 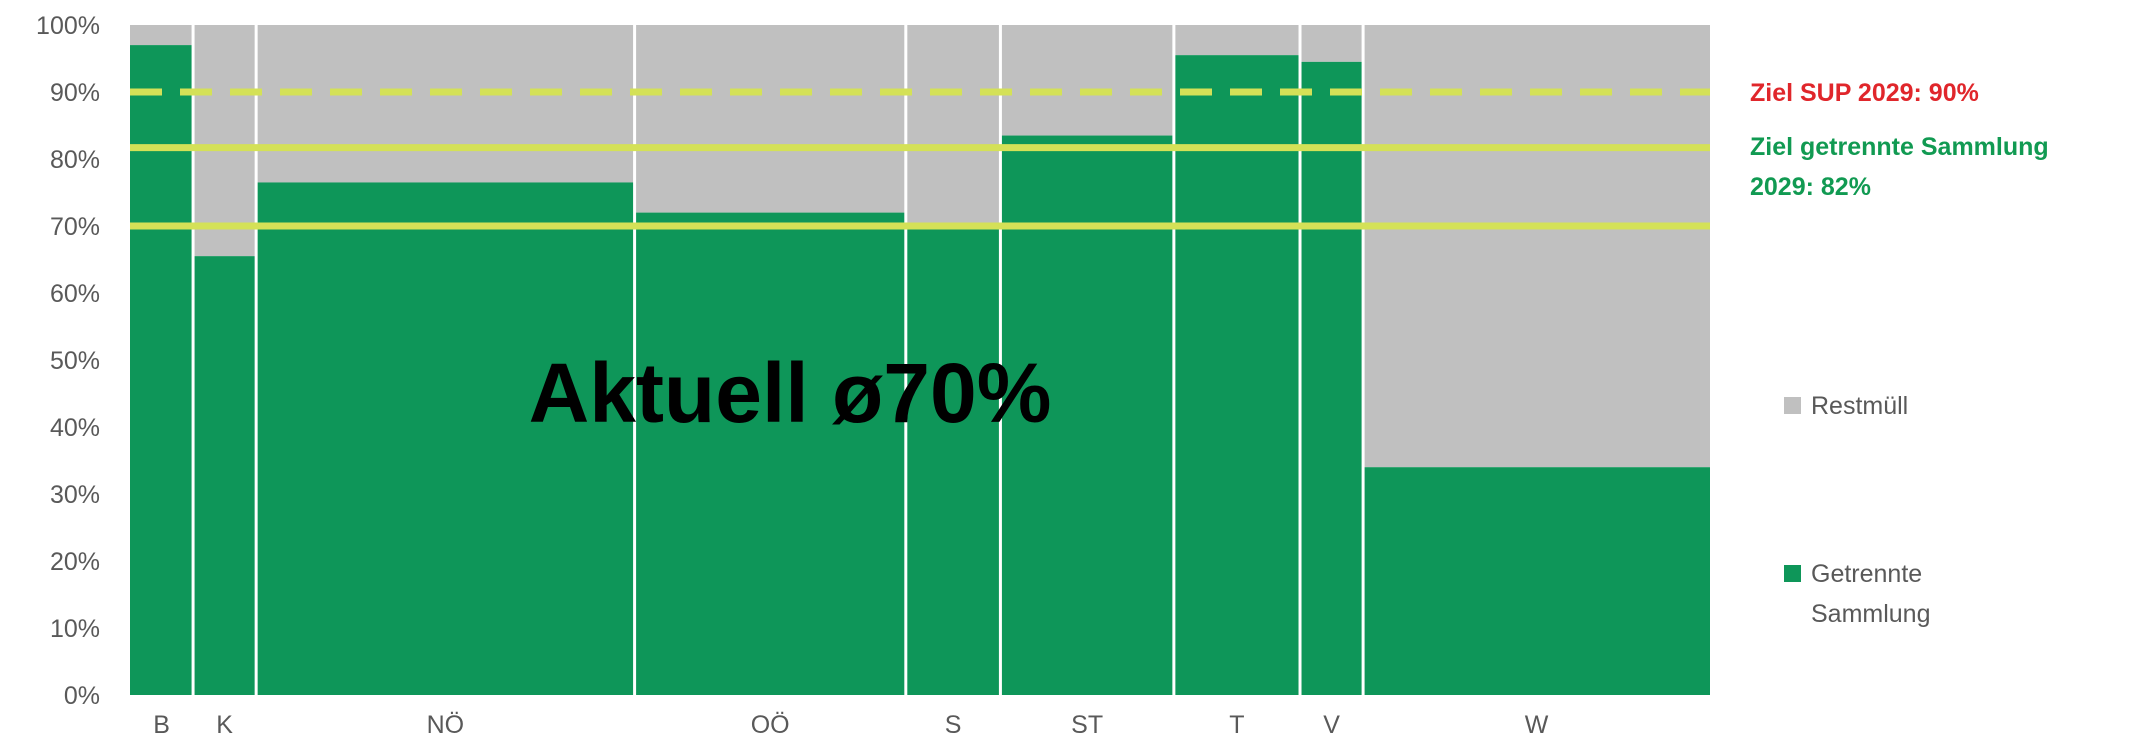 I want to click on legend-label: Sammlung, so click(x=1871, y=614).